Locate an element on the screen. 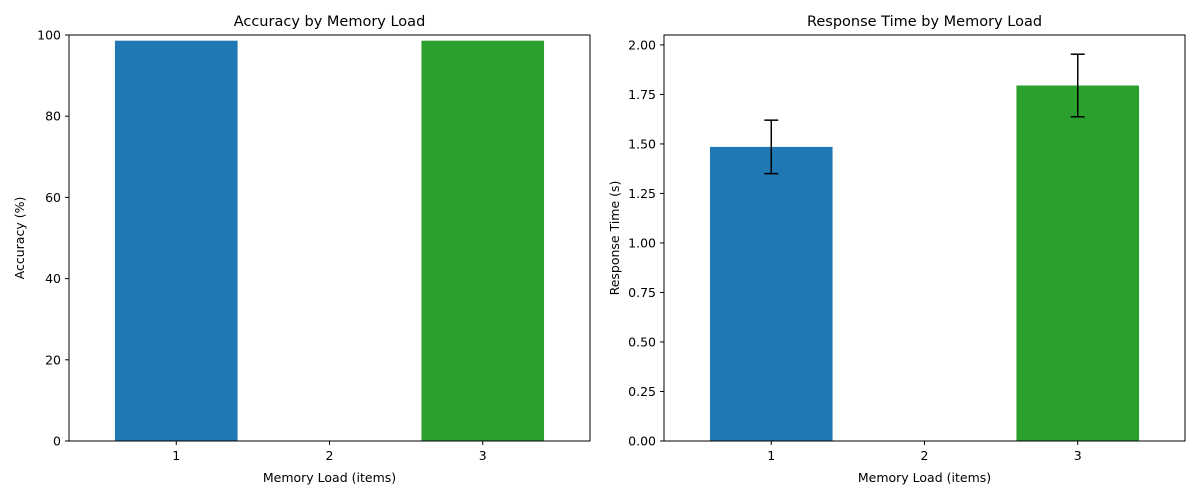 This screenshot has height=500, width=1200. accuracy-y-axis-label: Accuracy (%) is located at coordinates (19, 238).